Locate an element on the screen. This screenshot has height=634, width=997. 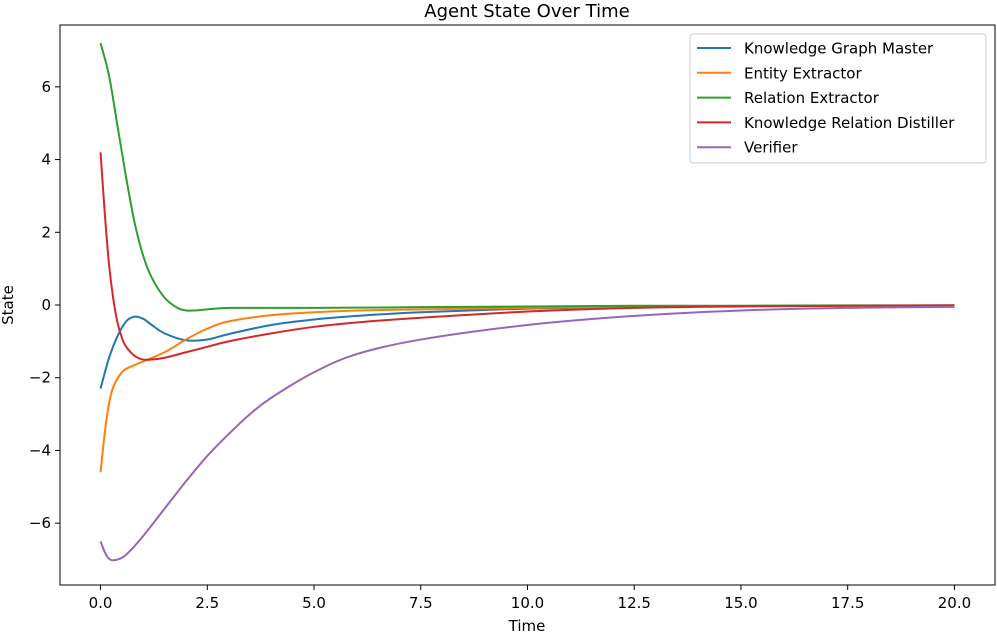
x-tick-label: 15.0 is located at coordinates (740, 603).